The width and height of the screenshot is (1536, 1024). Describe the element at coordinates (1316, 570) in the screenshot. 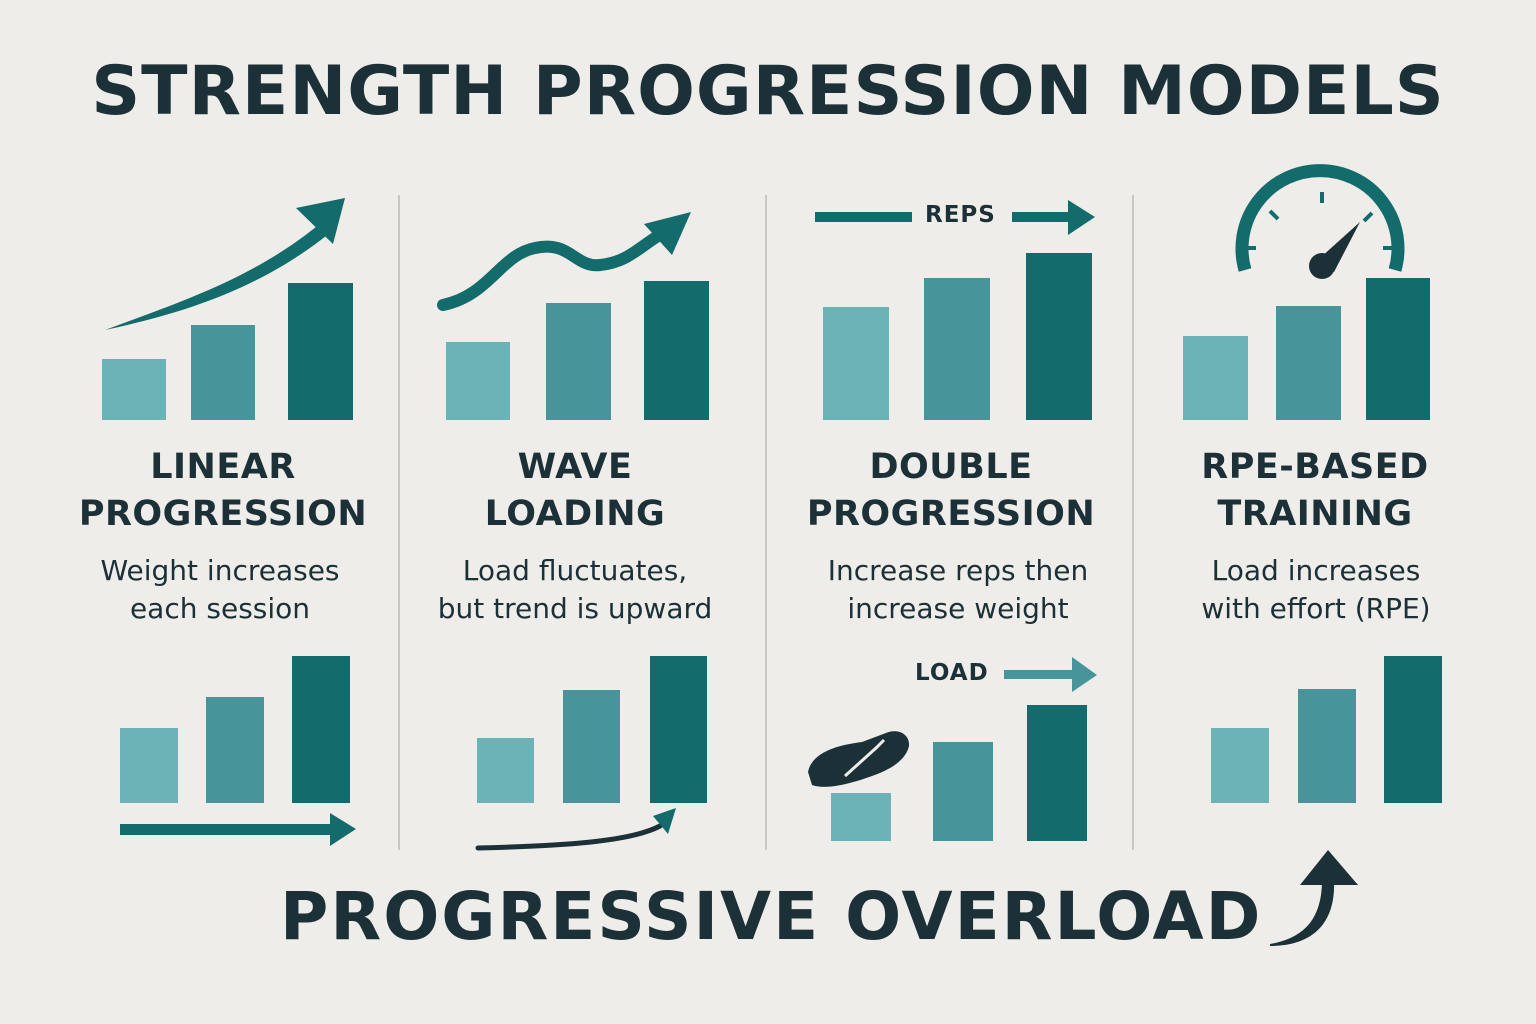

I see `description-line: Load increases` at that location.